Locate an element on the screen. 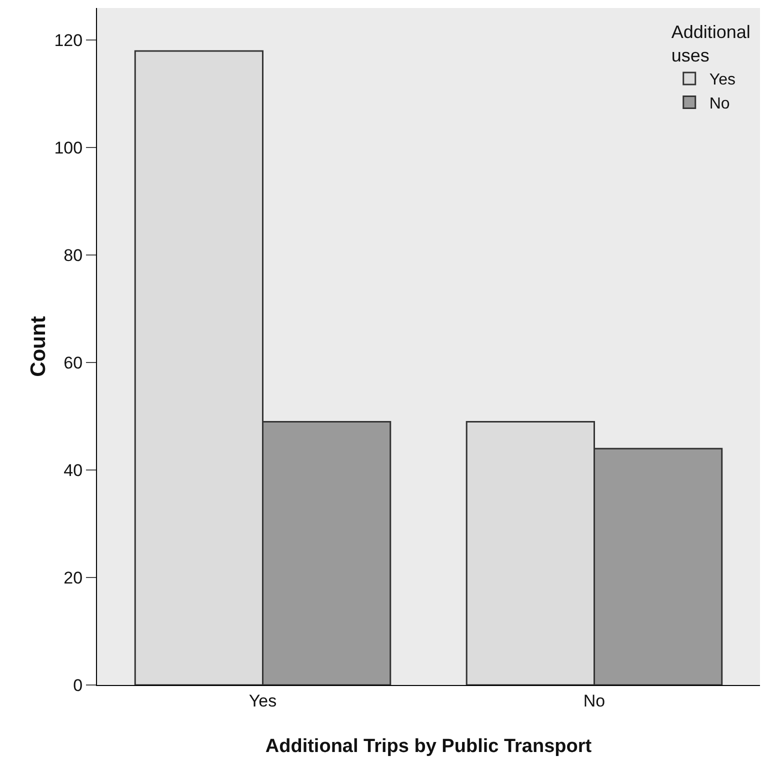 The height and width of the screenshot is (766, 762). legend-label: No is located at coordinates (719, 104).